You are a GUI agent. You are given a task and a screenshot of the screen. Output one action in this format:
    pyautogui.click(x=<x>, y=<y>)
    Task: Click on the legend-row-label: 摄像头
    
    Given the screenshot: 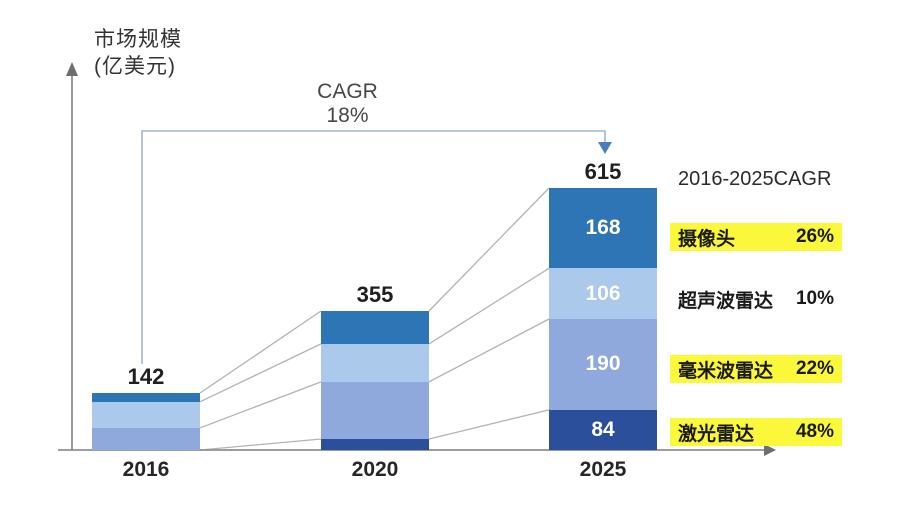 What is the action you would take?
    pyautogui.click(x=707, y=239)
    